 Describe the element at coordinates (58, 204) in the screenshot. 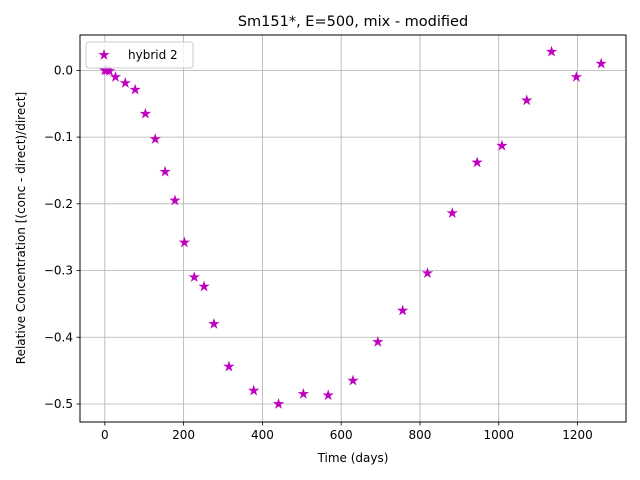

I see `y-tick-label: −0.2` at that location.